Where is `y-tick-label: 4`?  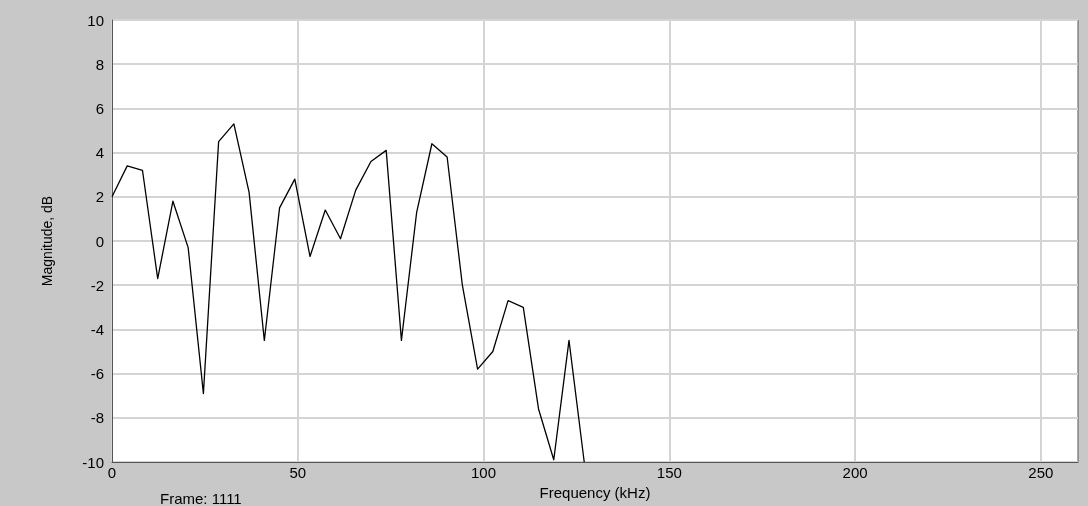
y-tick-label: 4 is located at coordinates (99, 153).